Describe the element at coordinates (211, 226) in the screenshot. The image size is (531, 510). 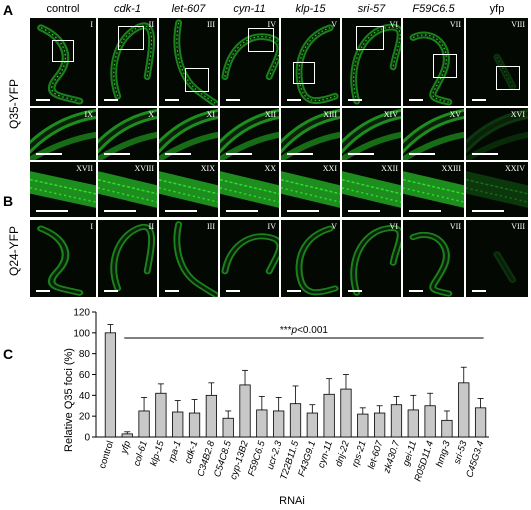
I see `panel-numeral: III` at that location.